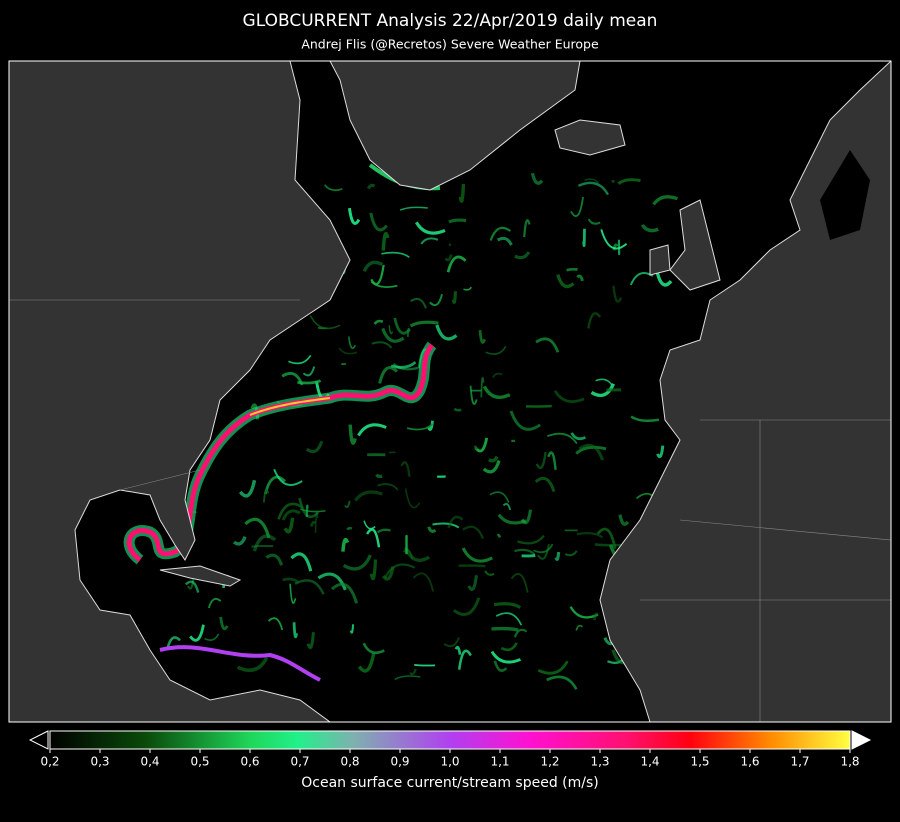  Describe the element at coordinates (449, 783) in the screenshot. I see `colorbar-label: Ocean surface current/stream speed (m/s)` at that location.